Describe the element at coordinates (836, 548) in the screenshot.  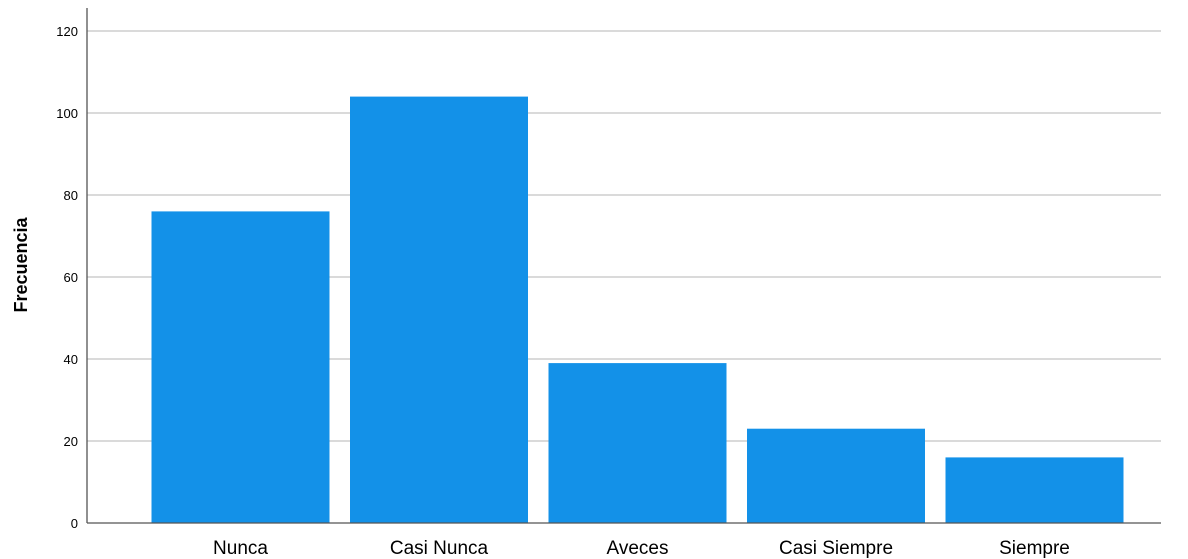
I see `x-category-label: Casi Siempre` at that location.